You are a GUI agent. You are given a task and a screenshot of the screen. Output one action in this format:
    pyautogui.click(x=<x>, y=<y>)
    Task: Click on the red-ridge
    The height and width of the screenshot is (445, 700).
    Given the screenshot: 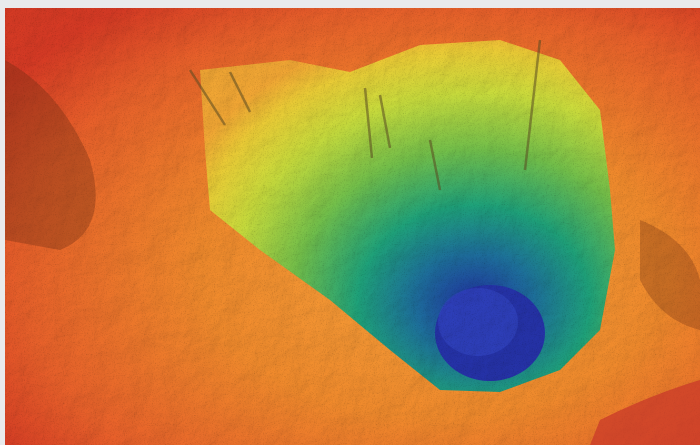 What is the action you would take?
    pyautogui.click(x=645, y=412)
    